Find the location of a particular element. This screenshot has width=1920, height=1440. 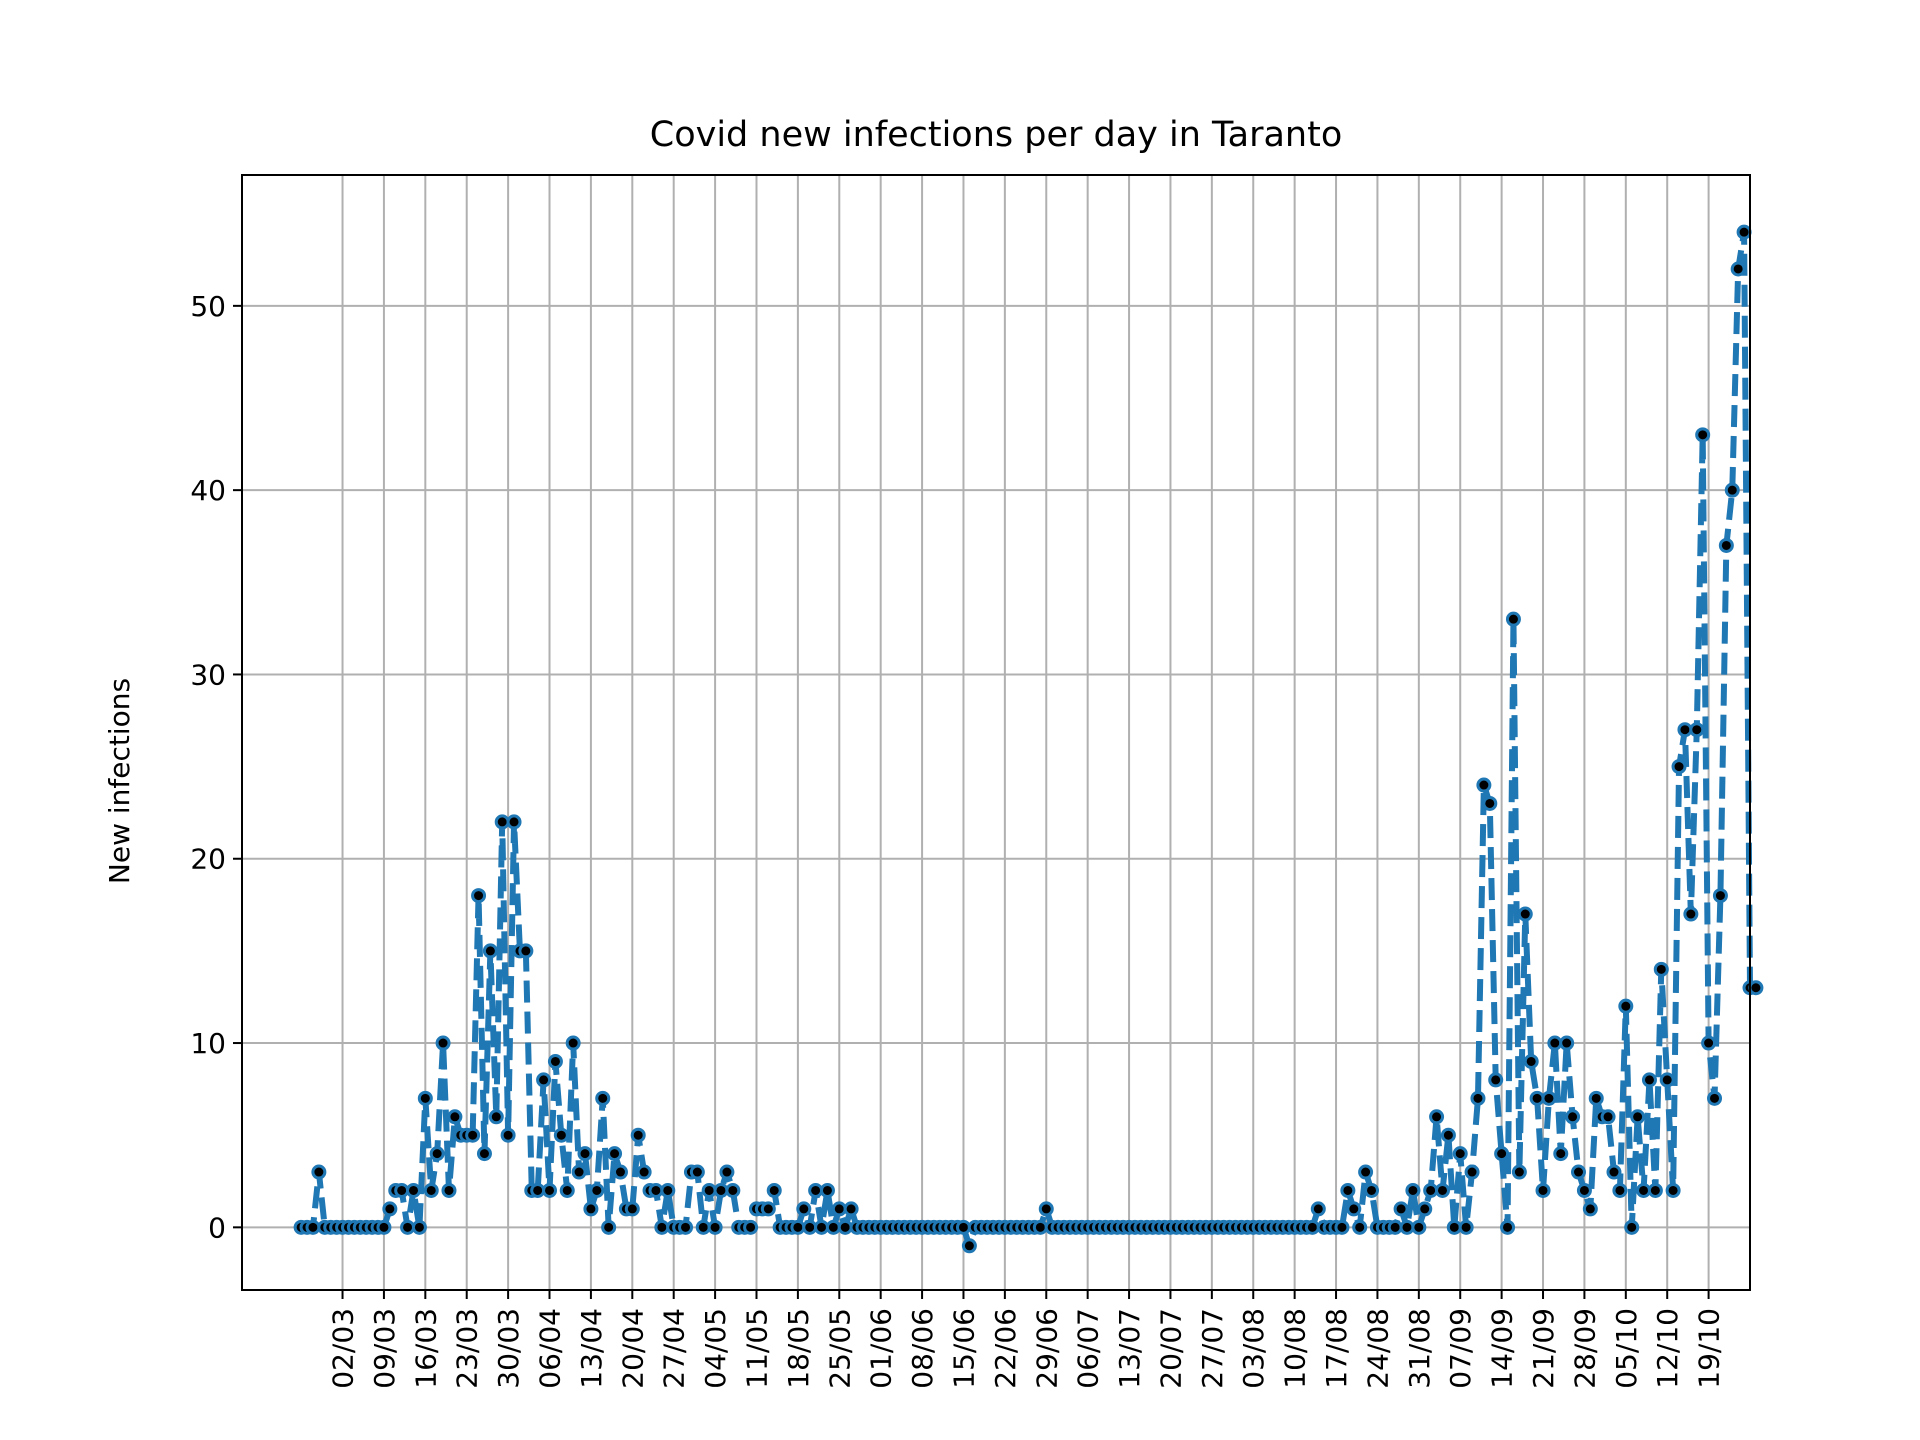

x-tick-label: 22/06 is located at coordinates (1005, 1348).